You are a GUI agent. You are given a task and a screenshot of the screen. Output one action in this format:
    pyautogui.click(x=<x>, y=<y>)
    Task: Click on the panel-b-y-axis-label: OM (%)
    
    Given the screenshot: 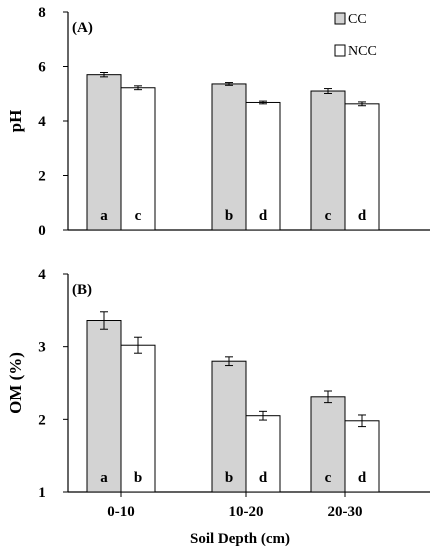 What is the action you would take?
    pyautogui.click(x=15, y=383)
    